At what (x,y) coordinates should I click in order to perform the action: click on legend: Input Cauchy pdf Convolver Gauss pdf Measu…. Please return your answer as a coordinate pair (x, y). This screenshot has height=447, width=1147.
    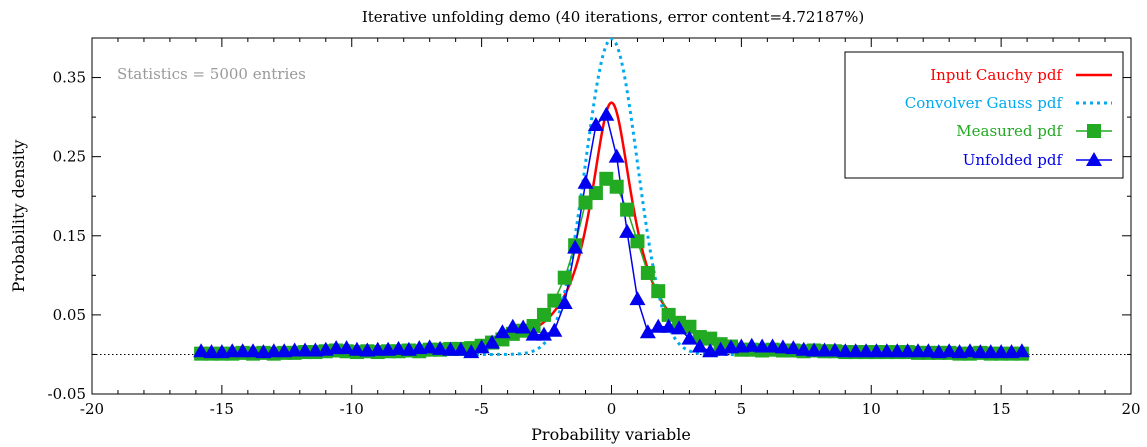
    Looking at the image, I should click on (984, 115).